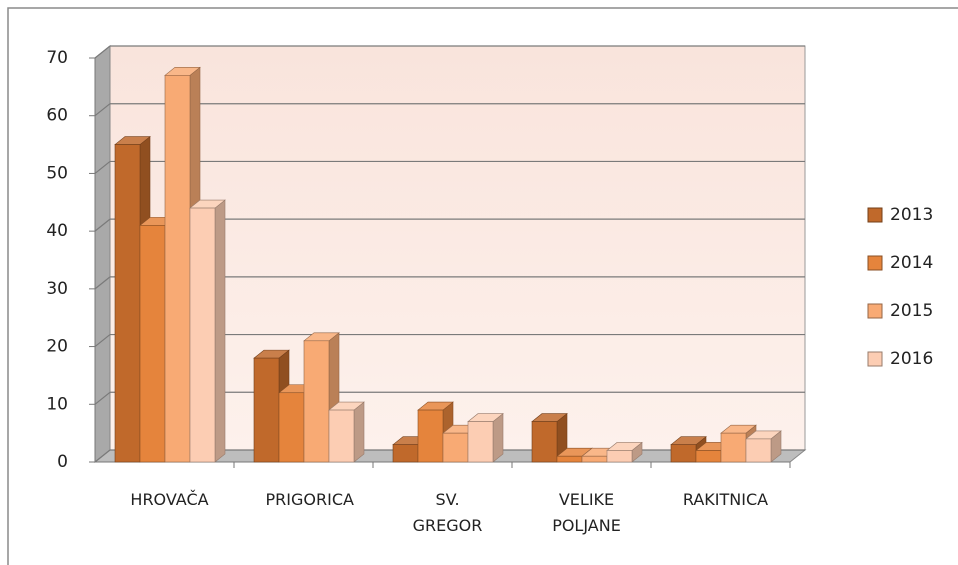 Image resolution: width=958 pixels, height=565 pixels. I want to click on legend-label: 2013, so click(911, 215).